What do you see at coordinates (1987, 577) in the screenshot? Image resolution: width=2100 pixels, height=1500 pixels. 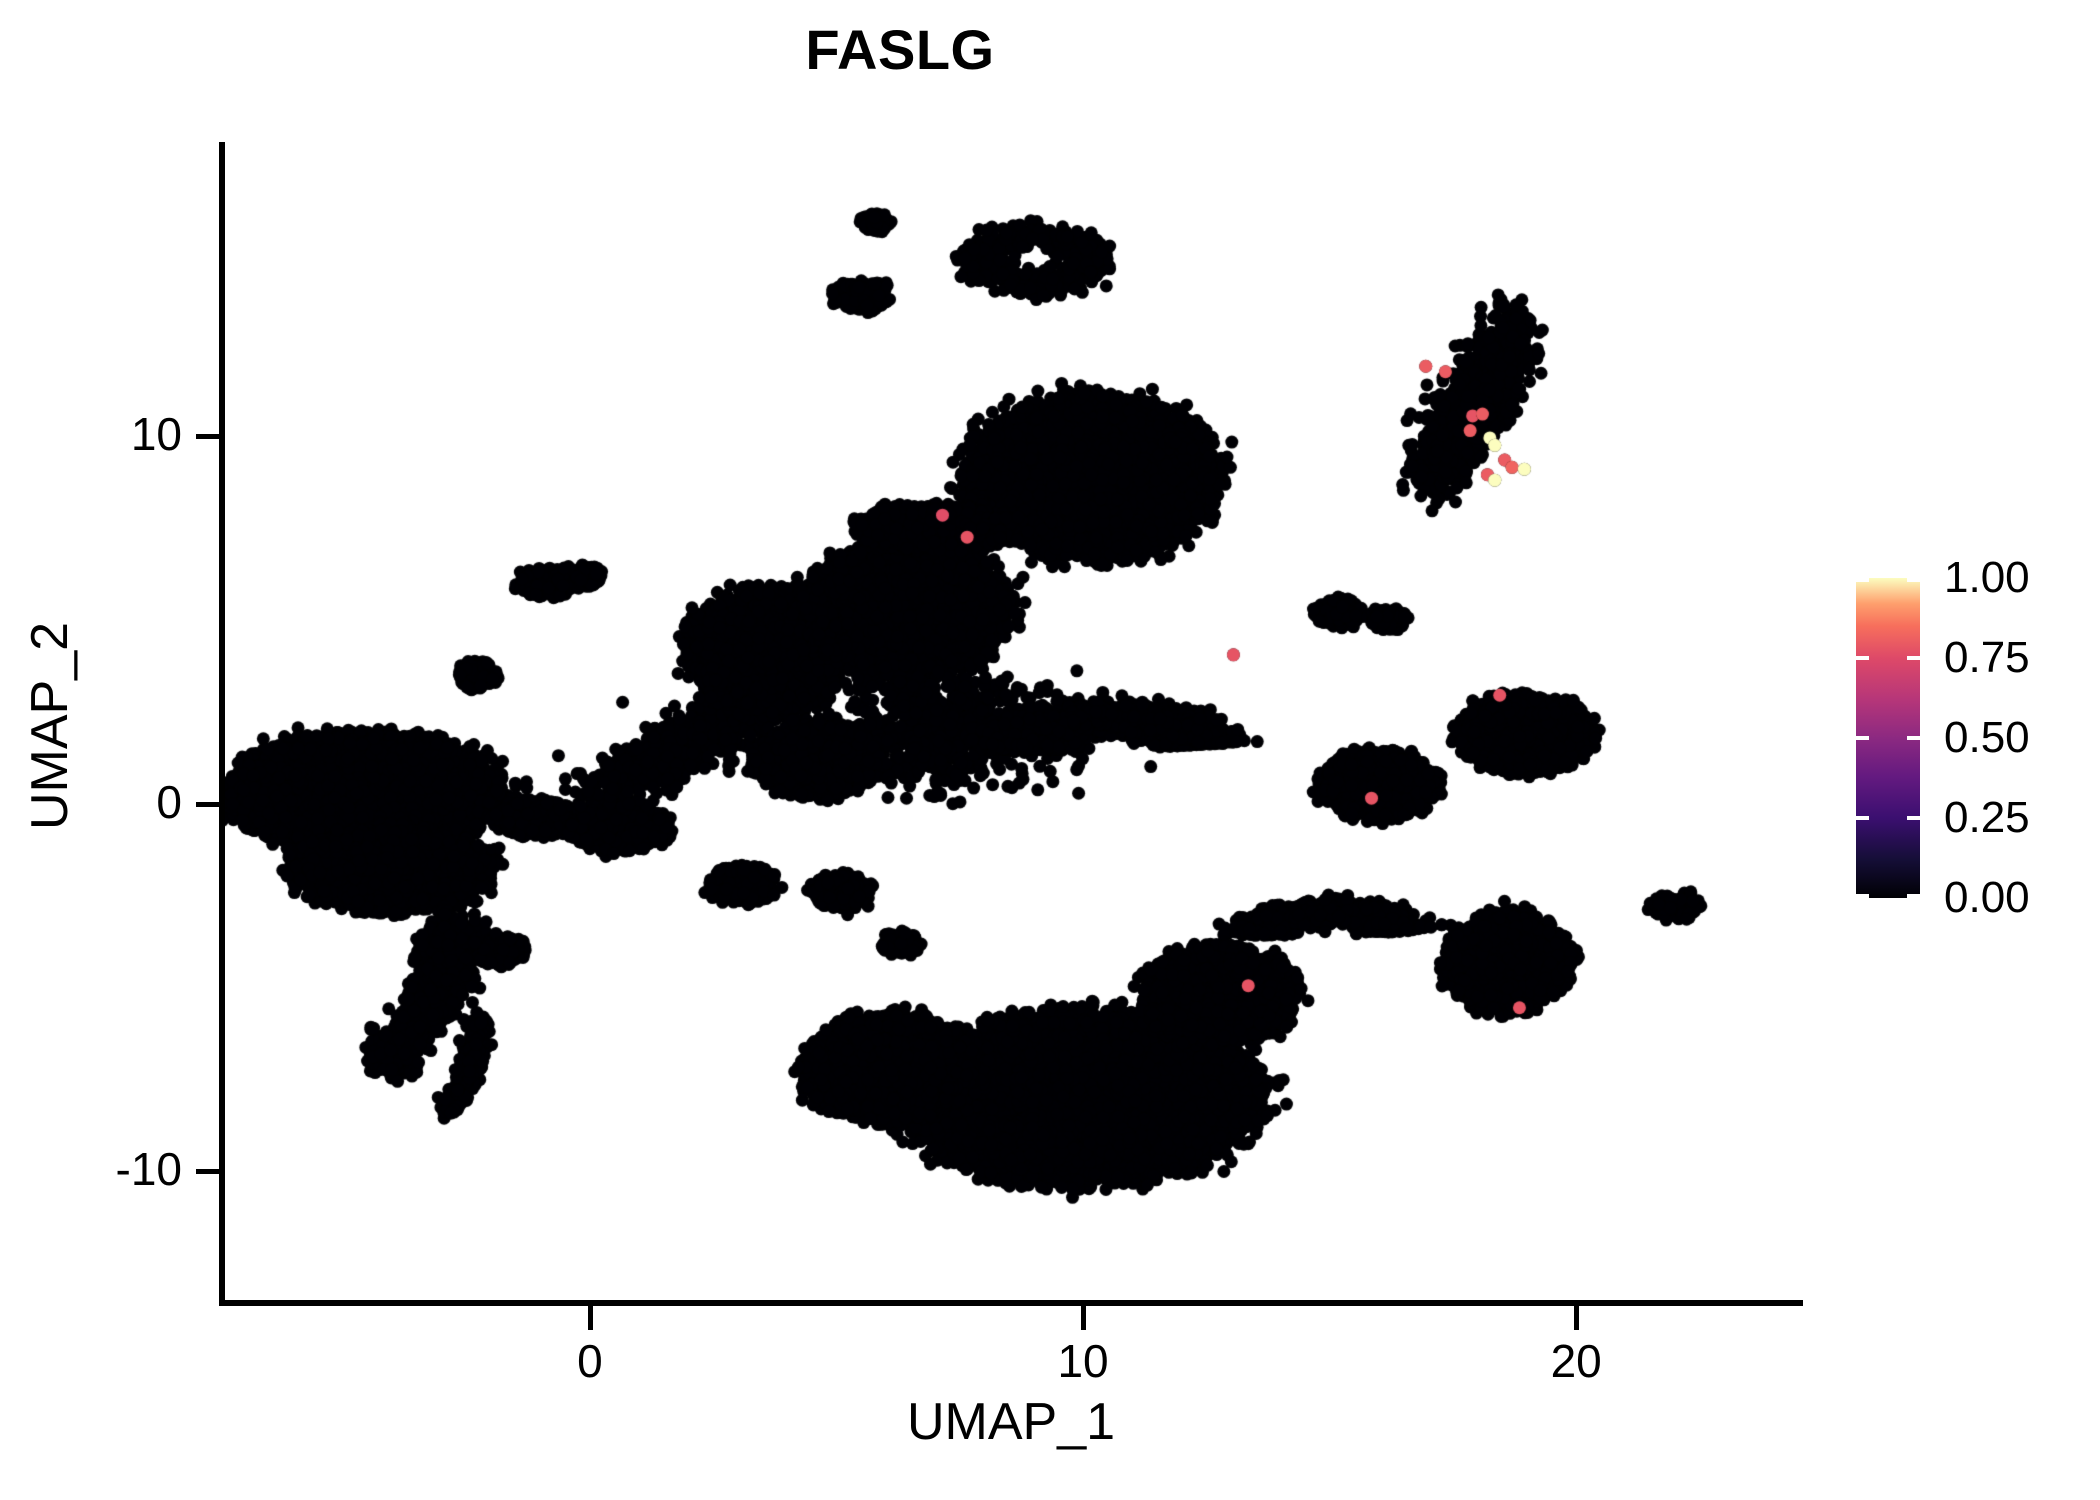 I see `colorbar-label: 1.00` at bounding box center [1987, 577].